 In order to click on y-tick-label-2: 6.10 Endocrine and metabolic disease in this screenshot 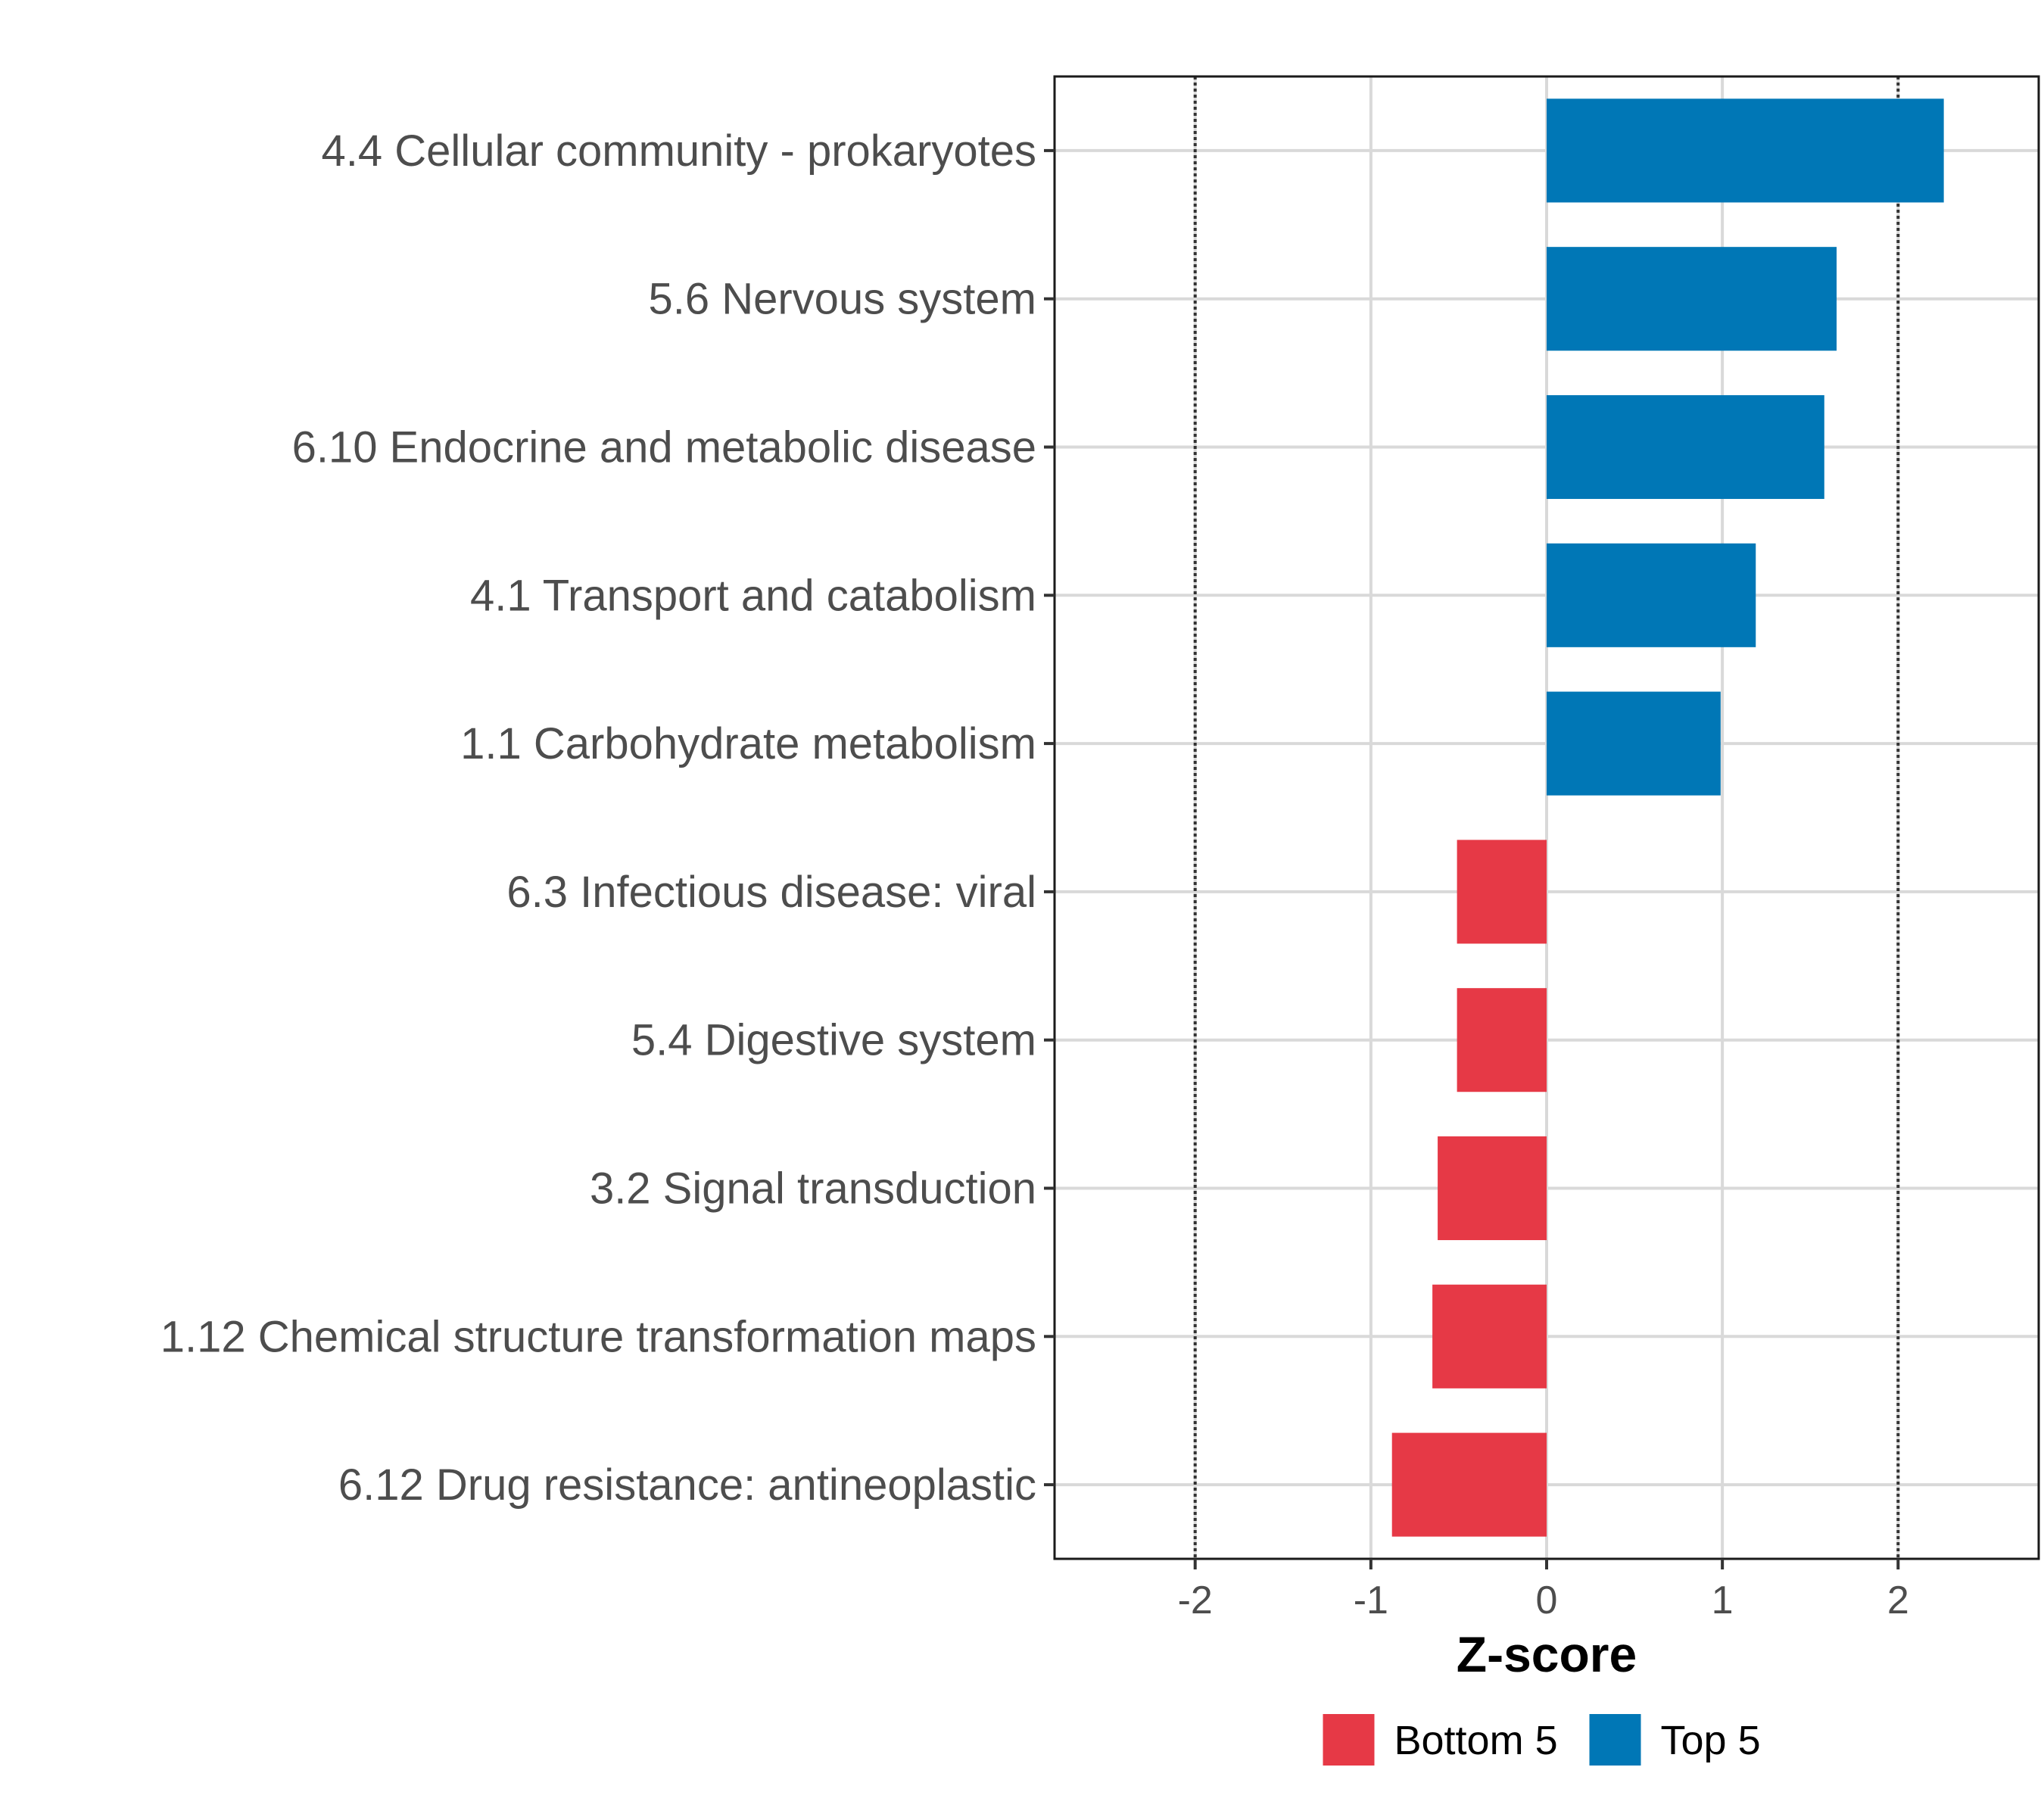, I will do `click(664, 447)`.